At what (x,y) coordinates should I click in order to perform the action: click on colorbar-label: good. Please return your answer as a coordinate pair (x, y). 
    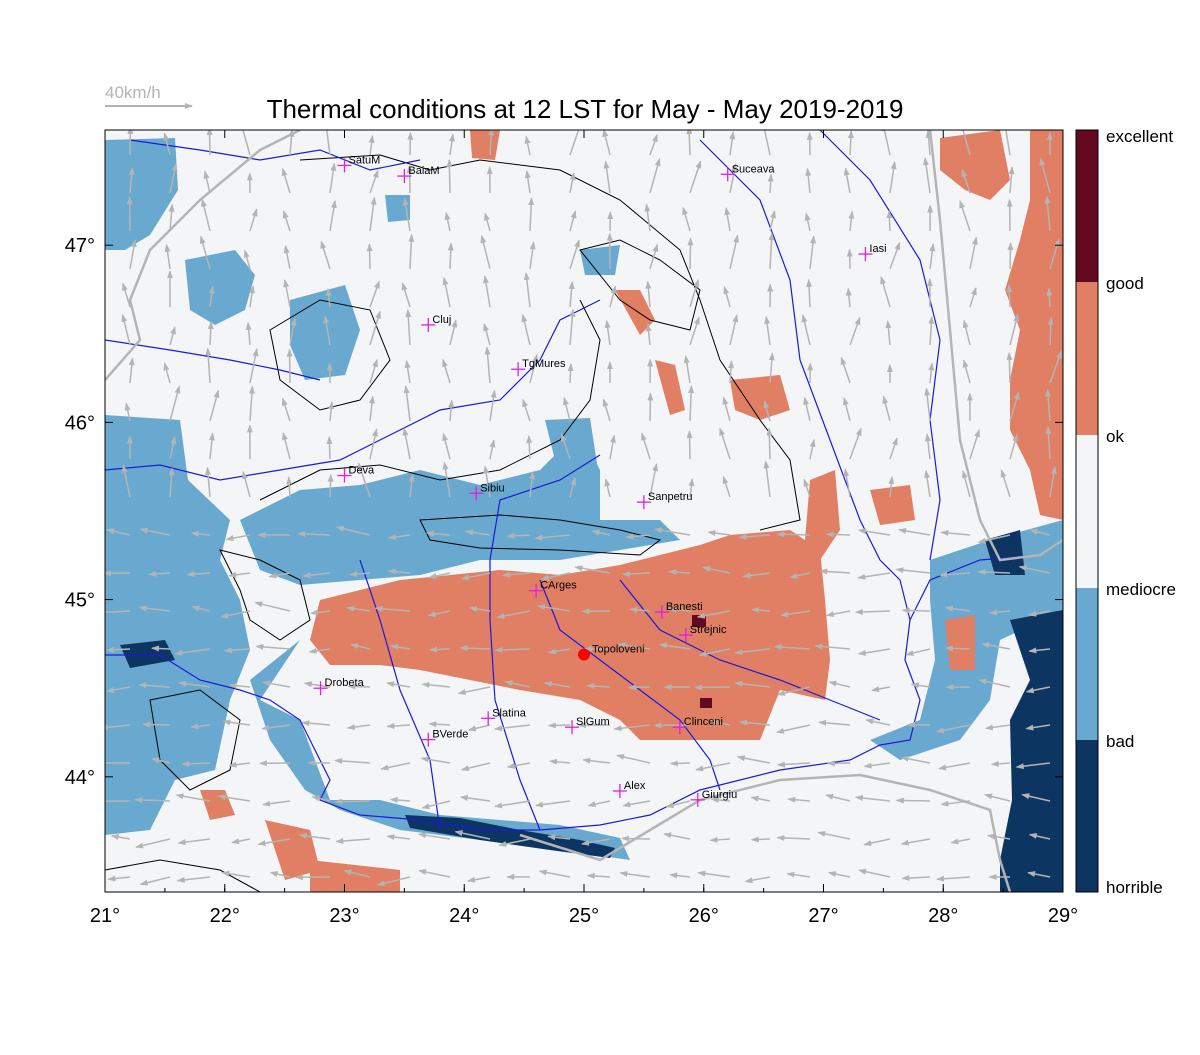
    Looking at the image, I should click on (1125, 283).